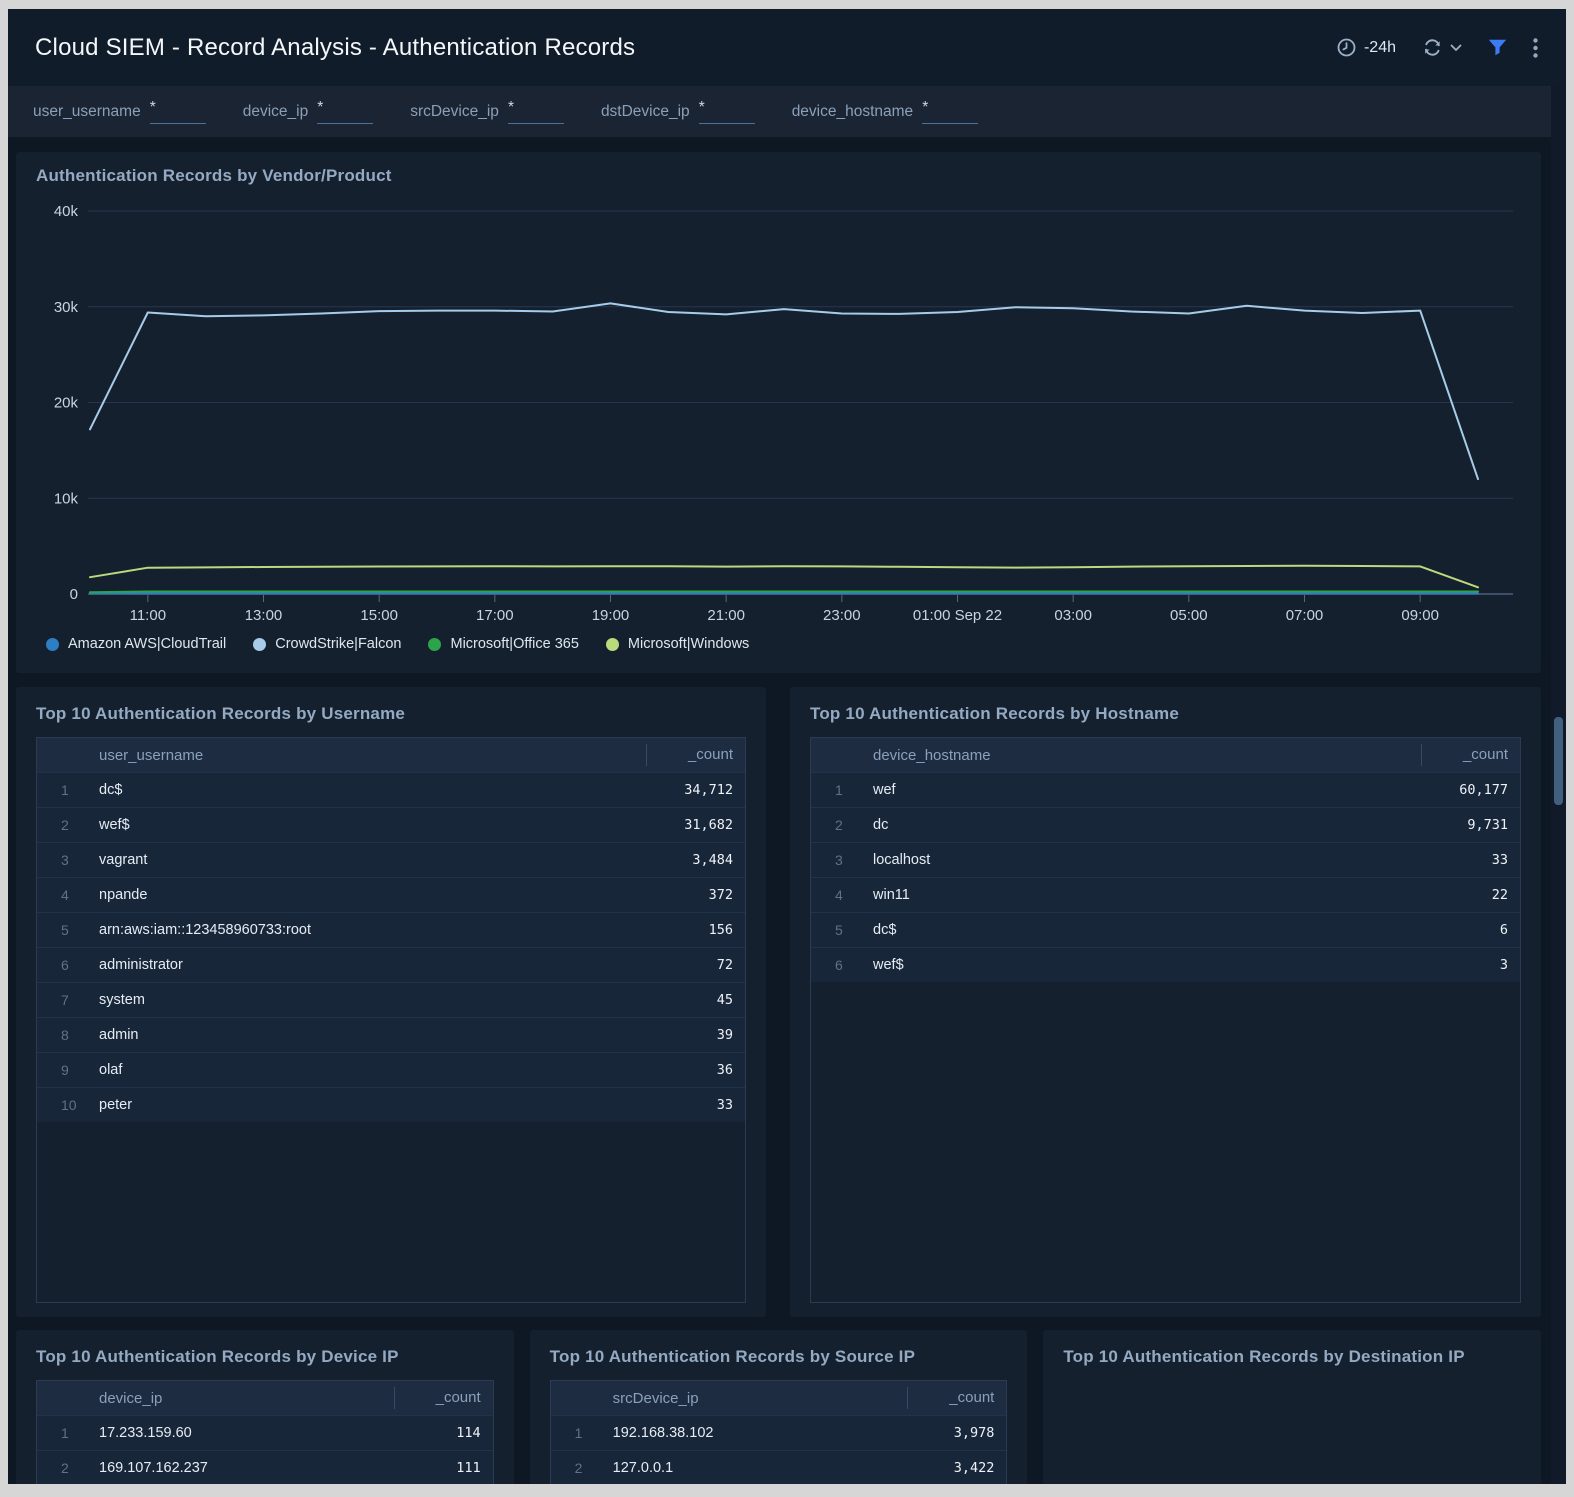 This screenshot has width=1574, height=1497. I want to click on x-tick-label: 17:00, so click(495, 615).